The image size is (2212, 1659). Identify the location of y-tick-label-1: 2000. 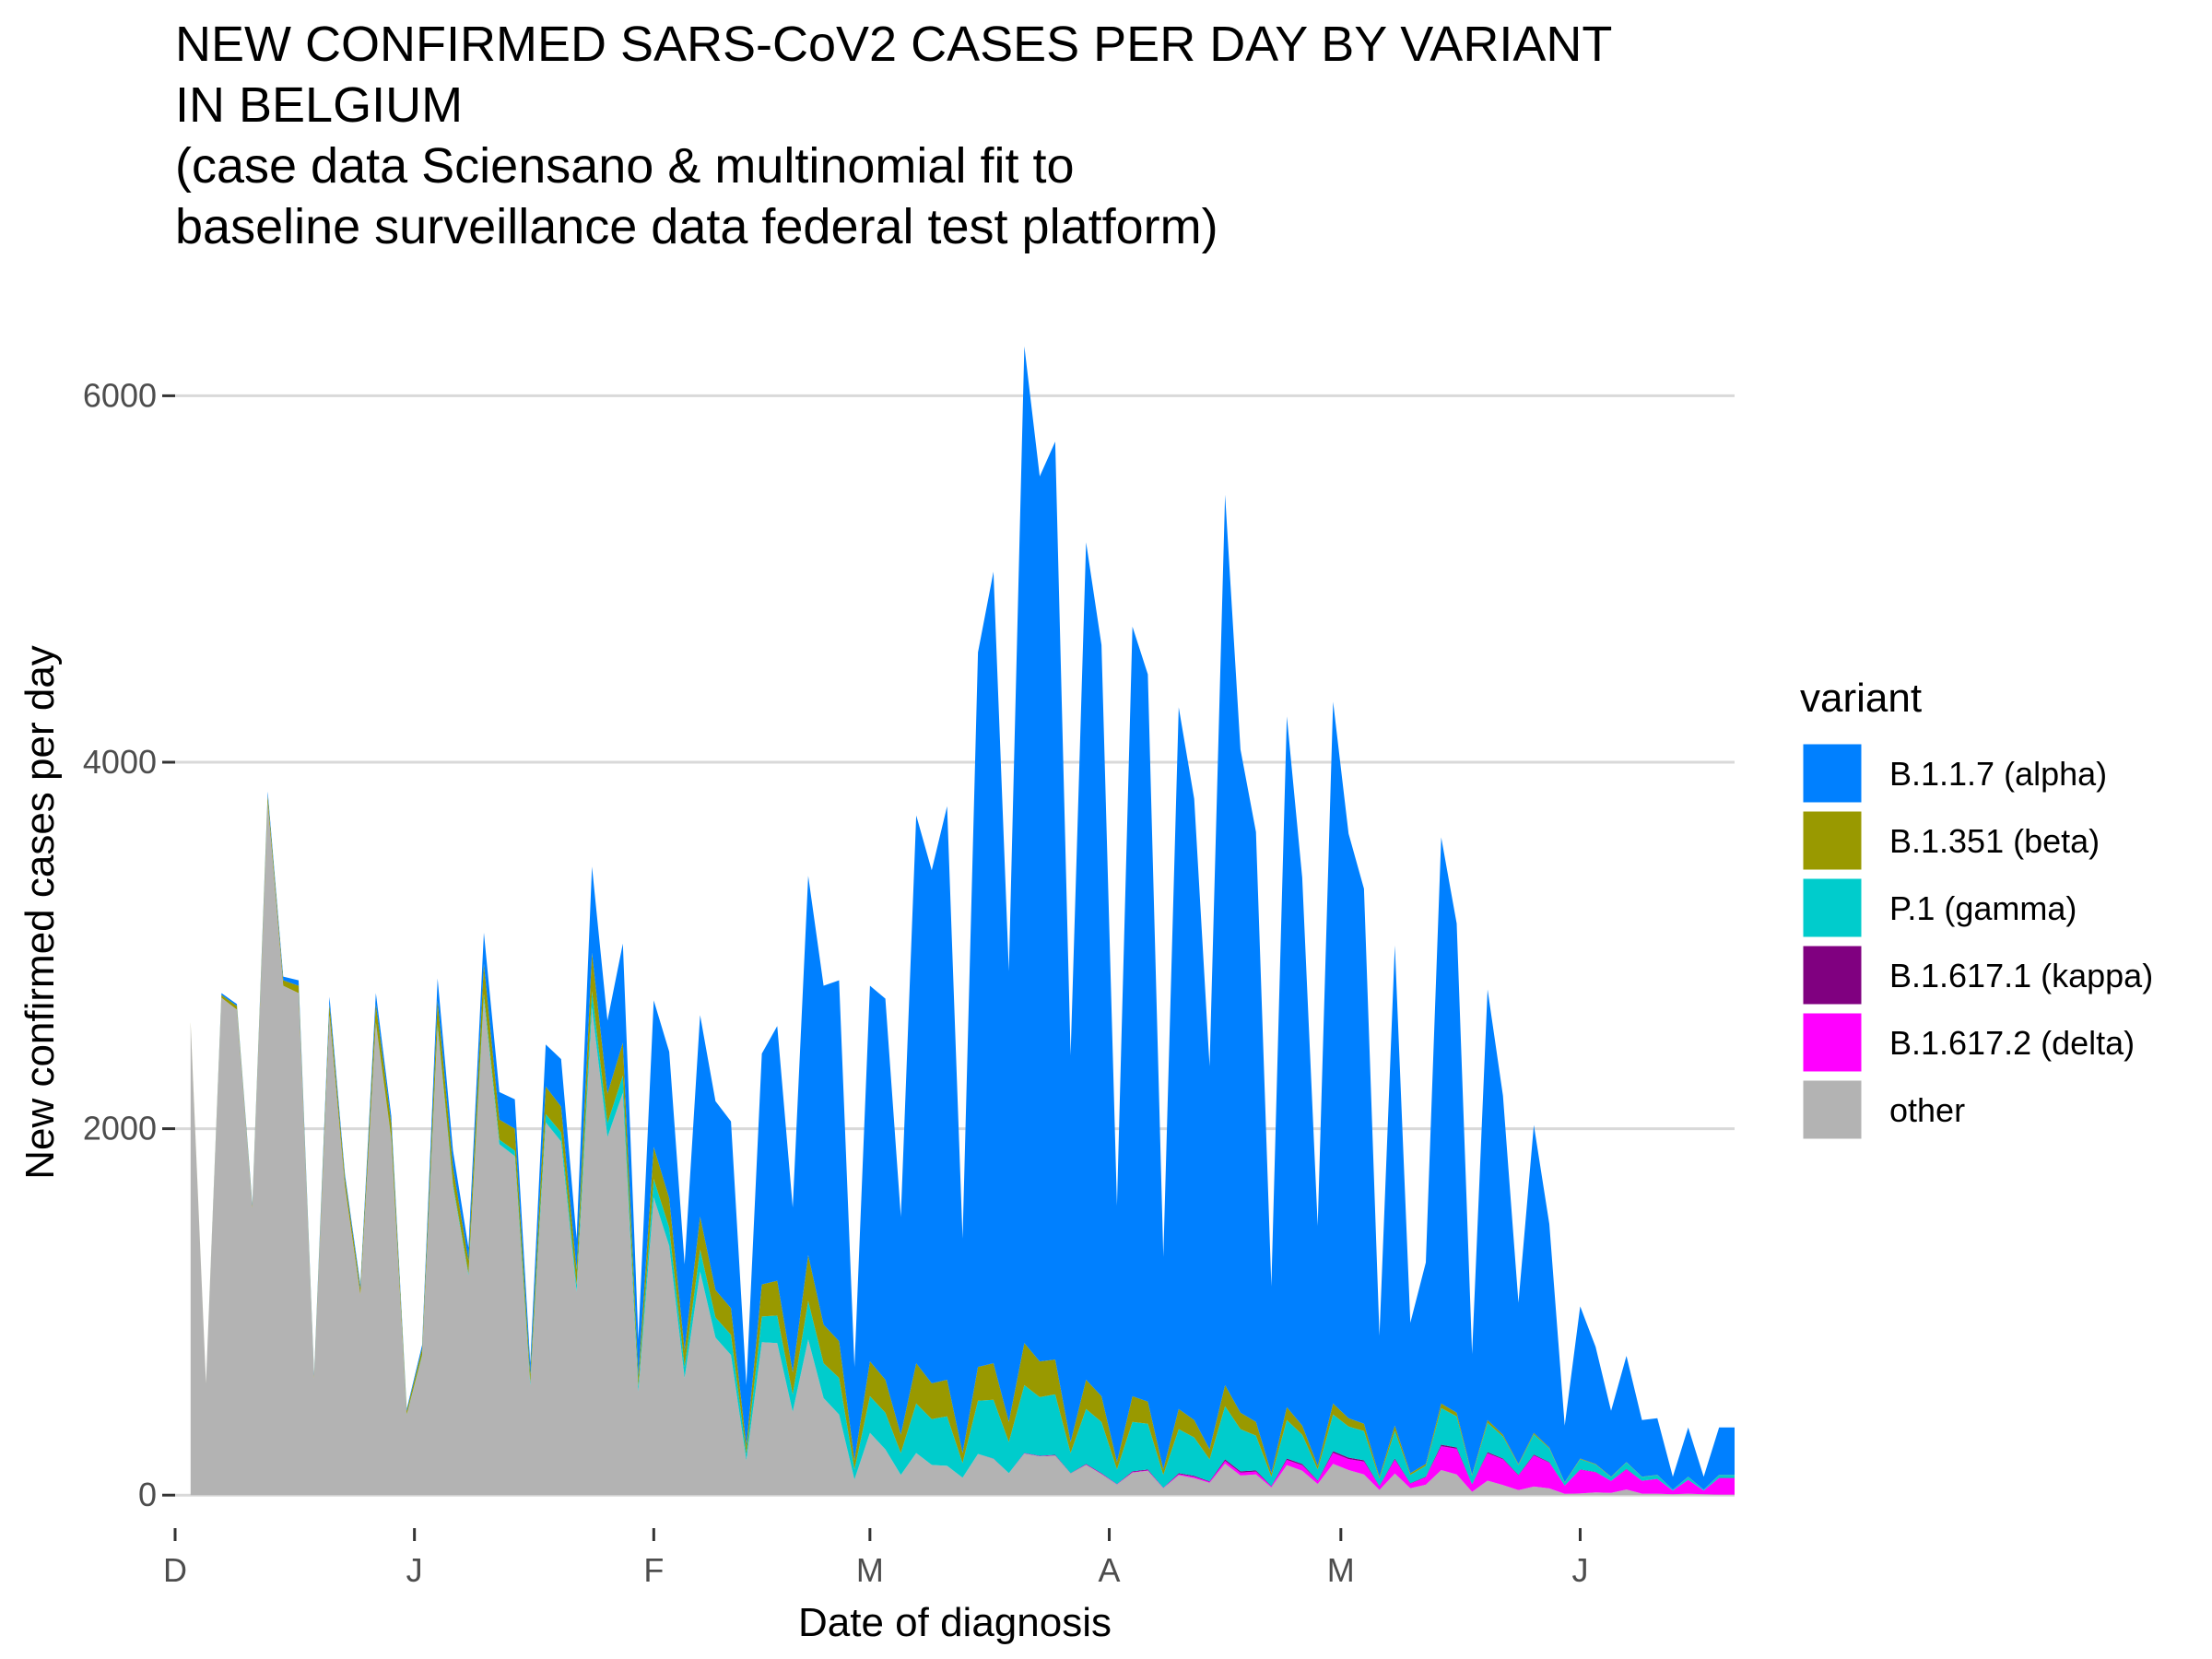
(120, 1128).